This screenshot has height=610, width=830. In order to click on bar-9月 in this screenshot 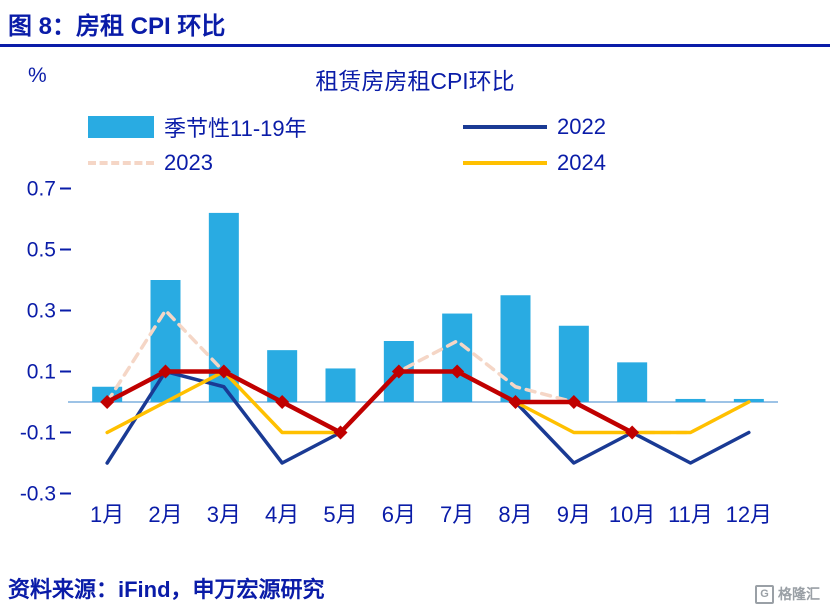, I will do `click(573, 363)`.